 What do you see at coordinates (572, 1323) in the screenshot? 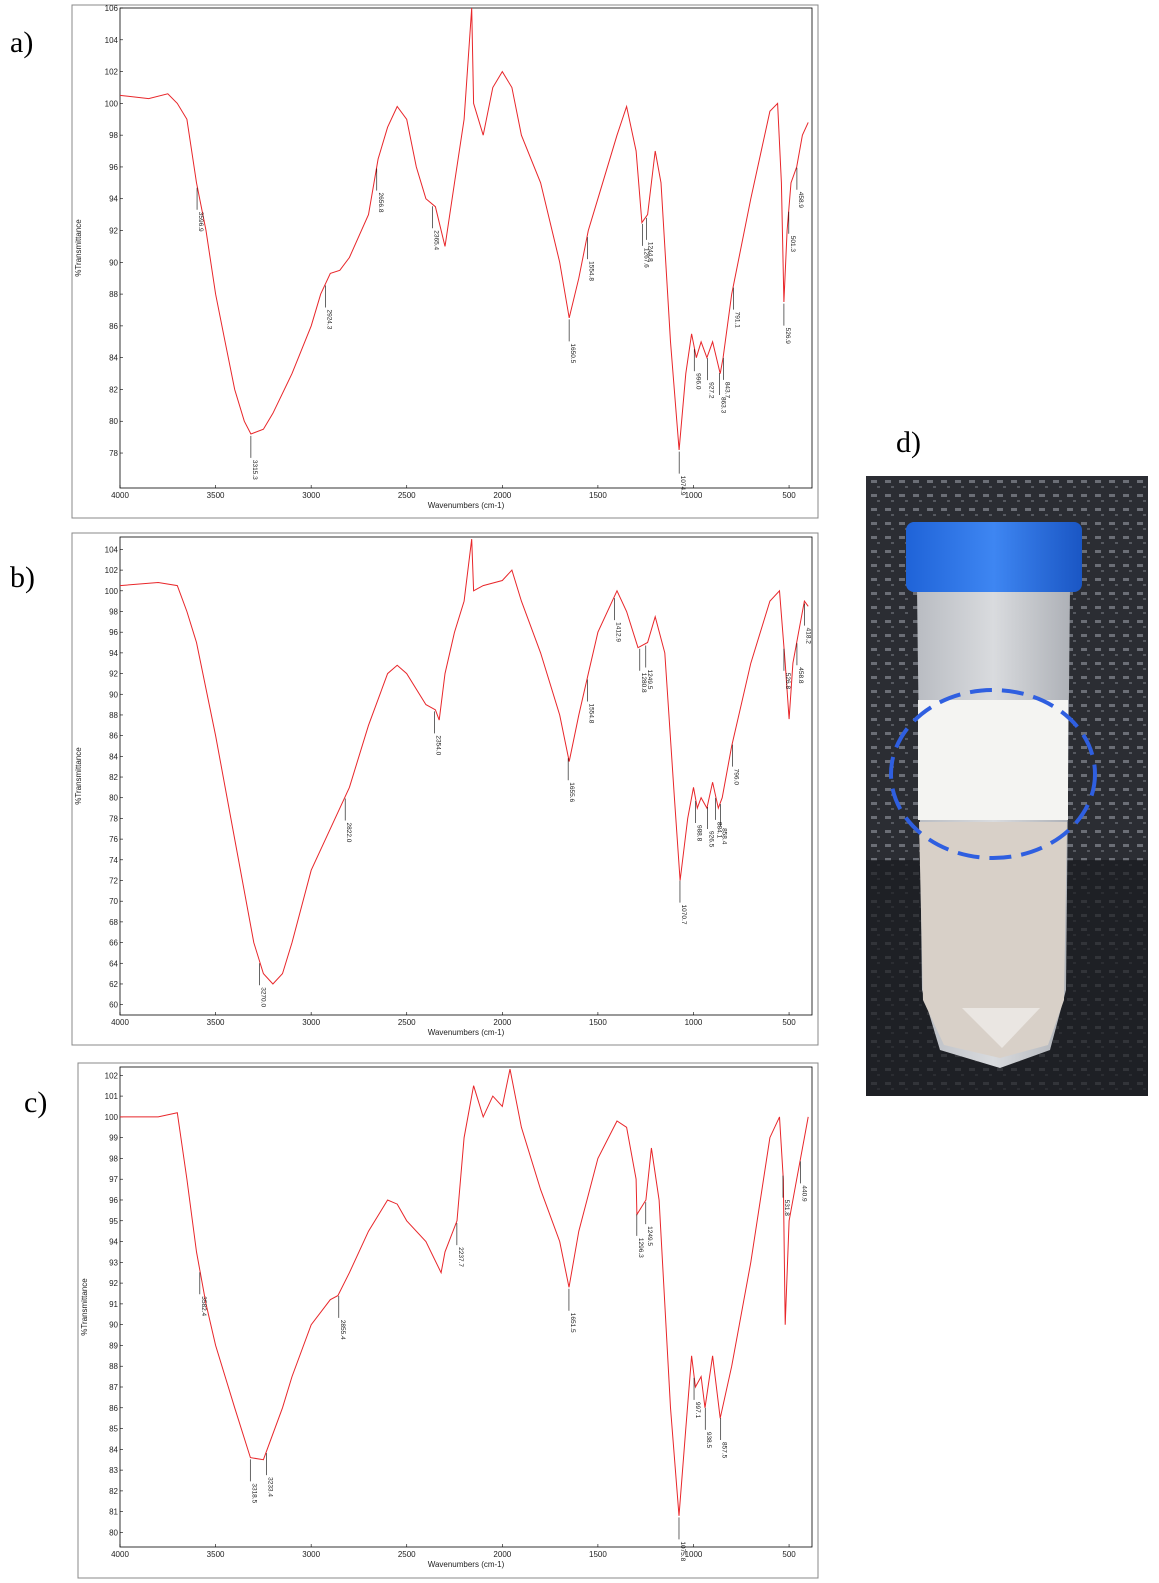
I see `peak-label: 1651.5` at bounding box center [572, 1323].